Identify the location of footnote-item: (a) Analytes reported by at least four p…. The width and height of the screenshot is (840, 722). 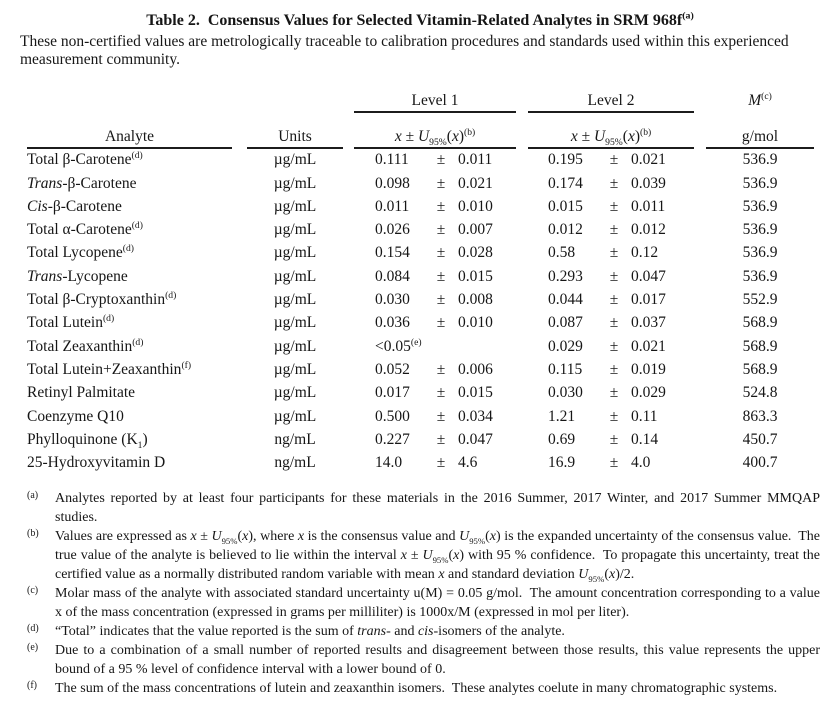
(420, 508).